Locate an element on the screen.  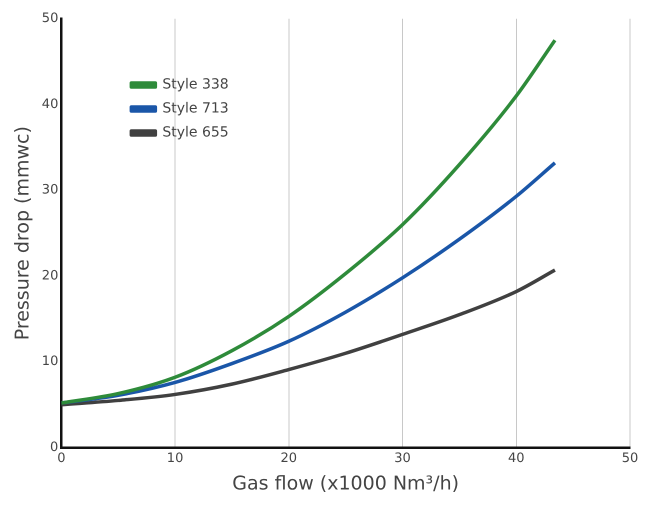
legend-label: Style 713 is located at coordinates (195, 108).